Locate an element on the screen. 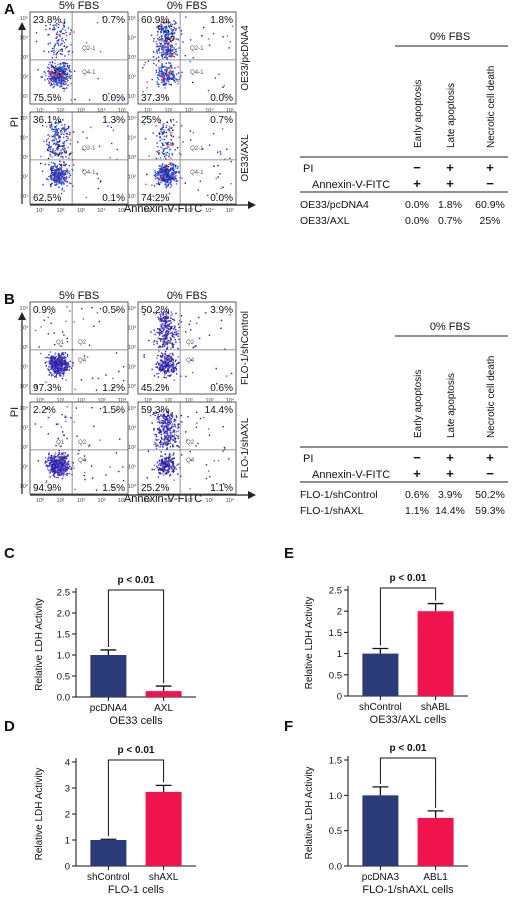 The width and height of the screenshot is (520, 905). x-tick-label: 10² is located at coordinates (189, 401).